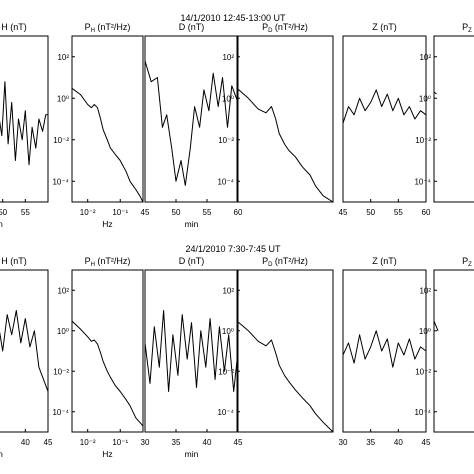  I want to click on panel-r0-c2: D (nT) 45 50 55 60 min, so click(192, 125).